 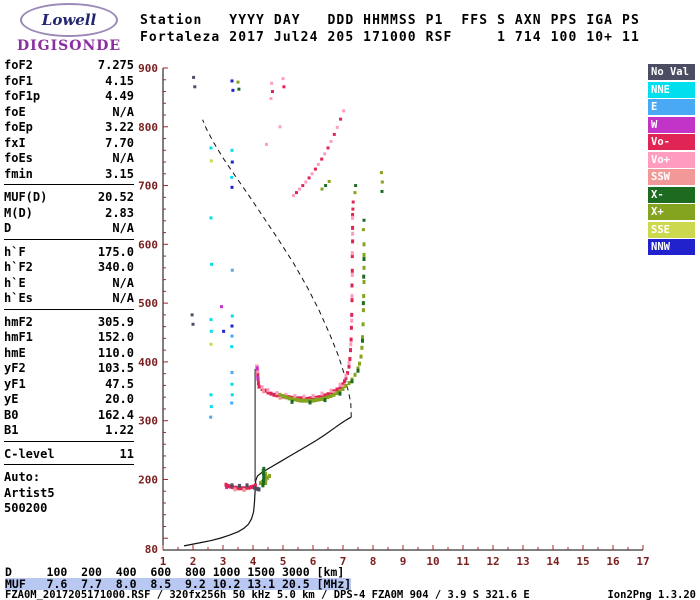 I want to click on parameter-label: h`Es, so click(x=18, y=298).